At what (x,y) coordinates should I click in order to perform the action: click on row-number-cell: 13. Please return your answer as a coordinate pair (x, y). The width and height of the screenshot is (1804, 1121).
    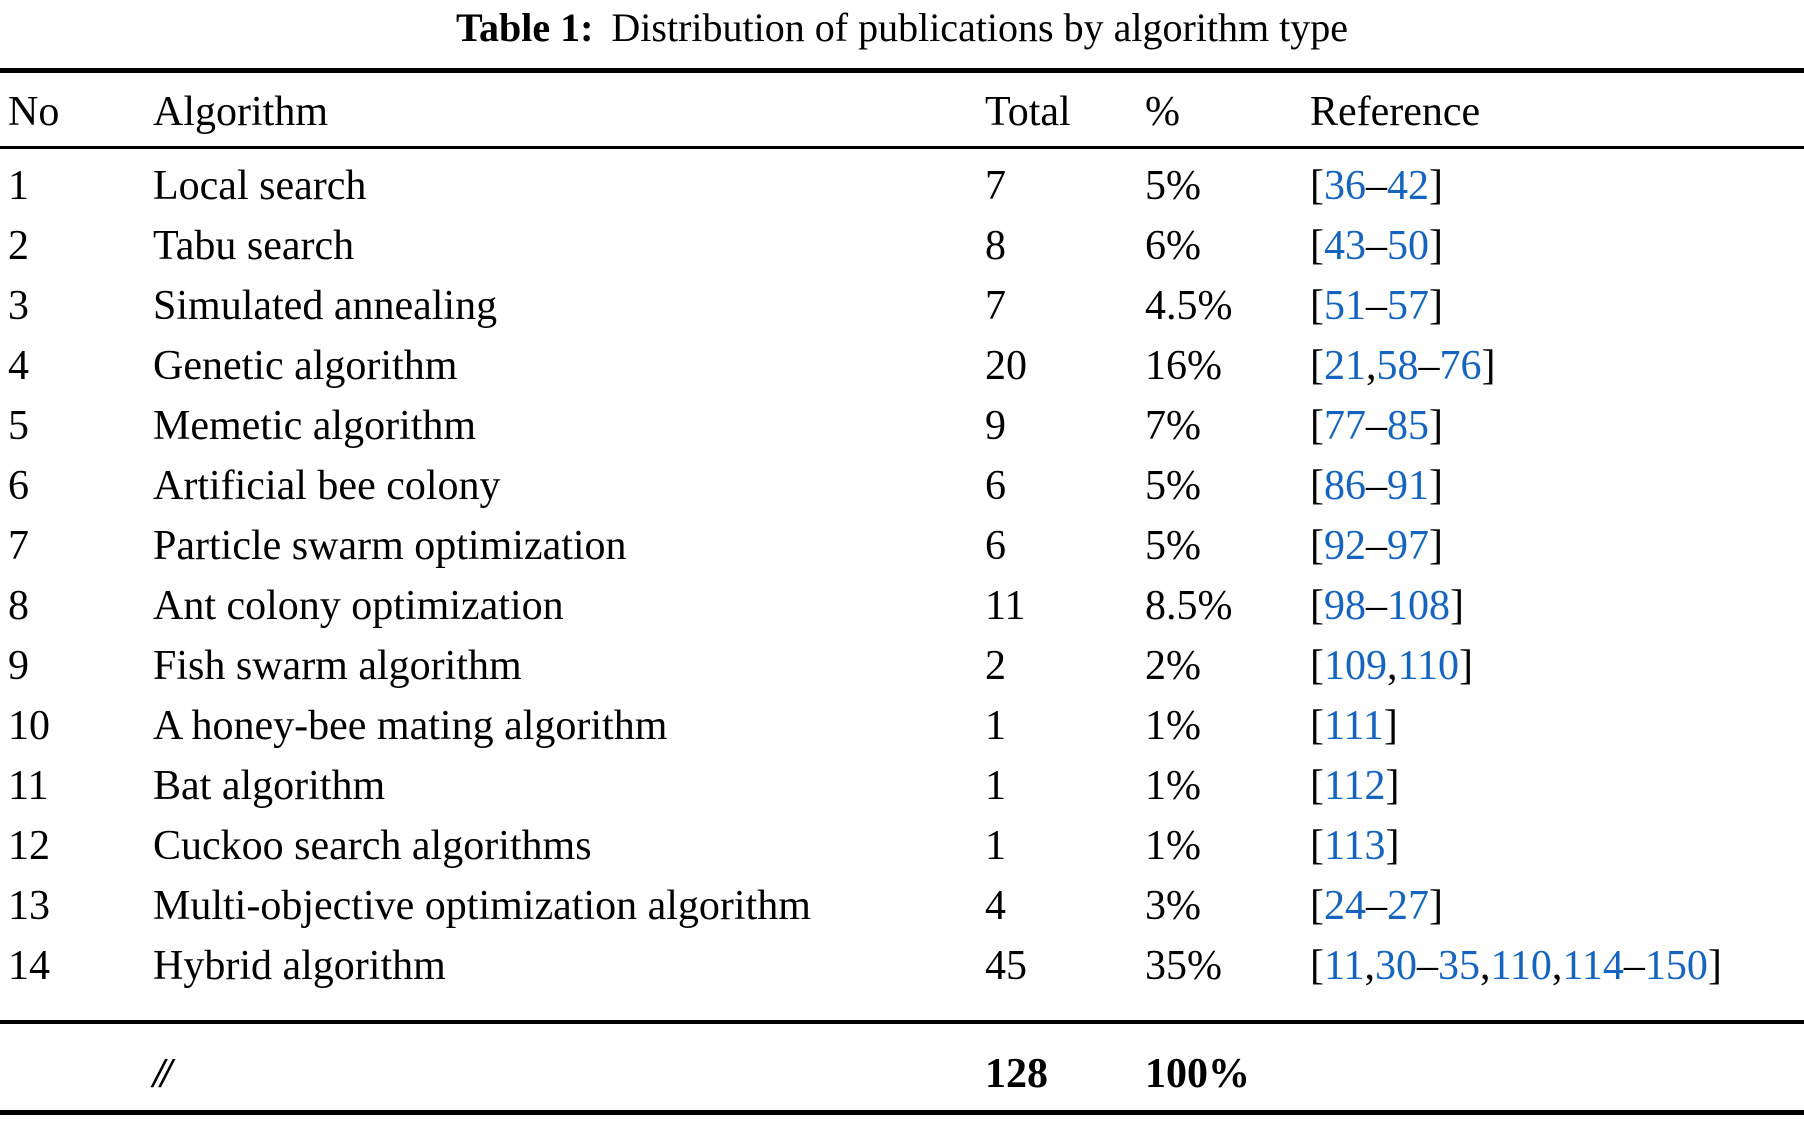
    Looking at the image, I should click on (29, 906).